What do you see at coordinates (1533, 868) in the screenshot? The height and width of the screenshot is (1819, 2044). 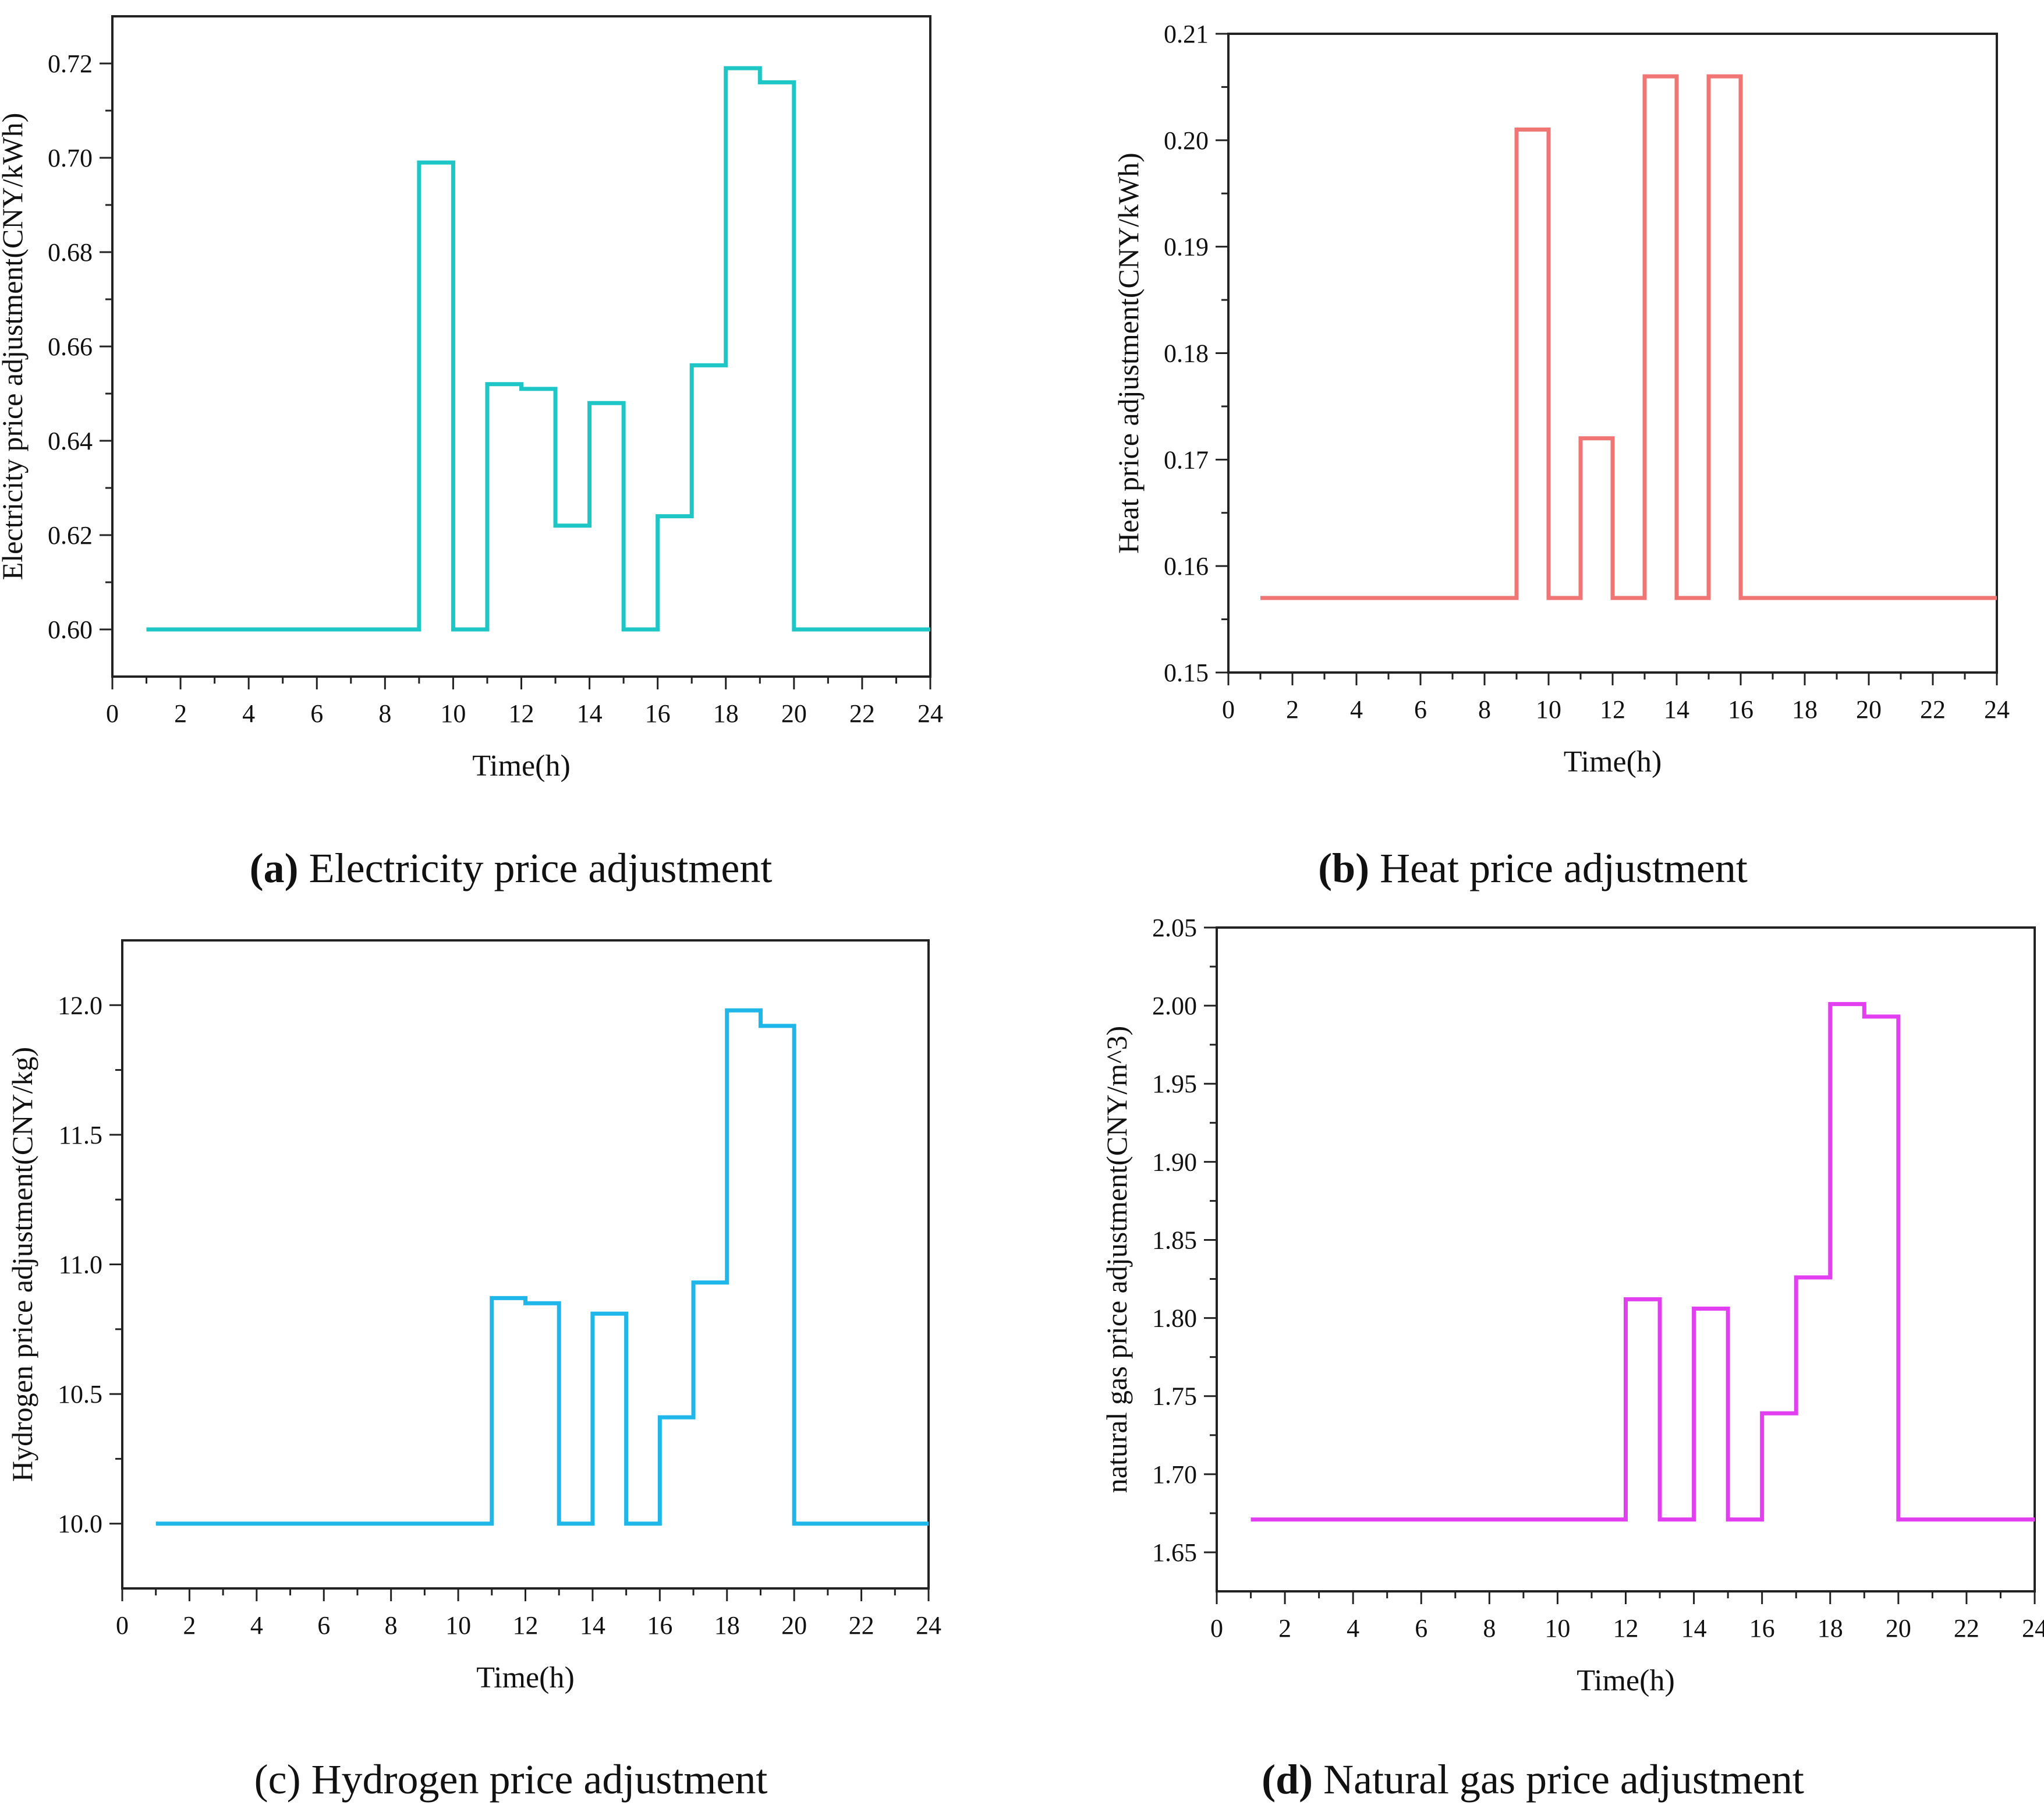 I see `caption-b: (b) Heat price adjustment` at bounding box center [1533, 868].